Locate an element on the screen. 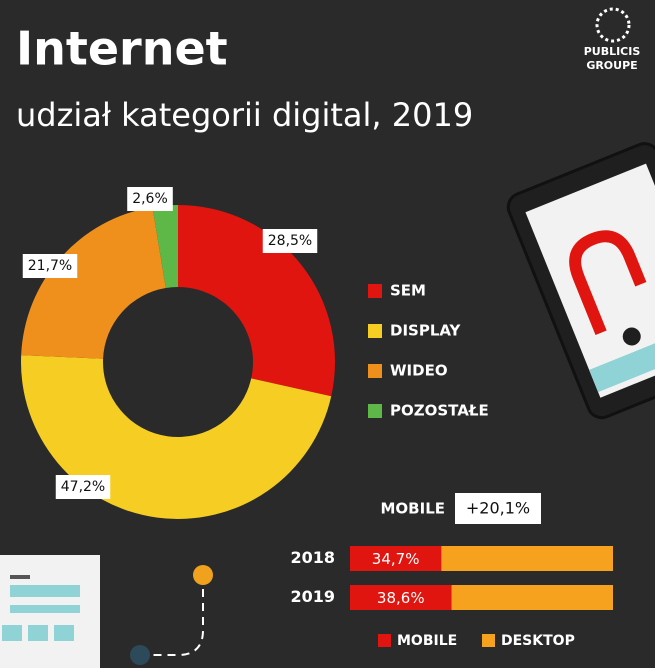  tablet-illustration is located at coordinates (580, 281).